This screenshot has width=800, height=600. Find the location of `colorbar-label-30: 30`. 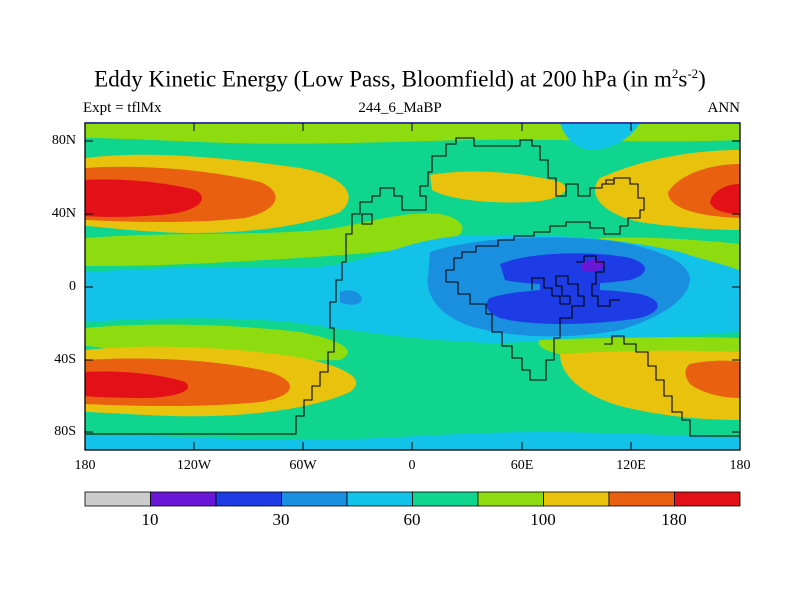

colorbar-label-30: 30 is located at coordinates (281, 519).